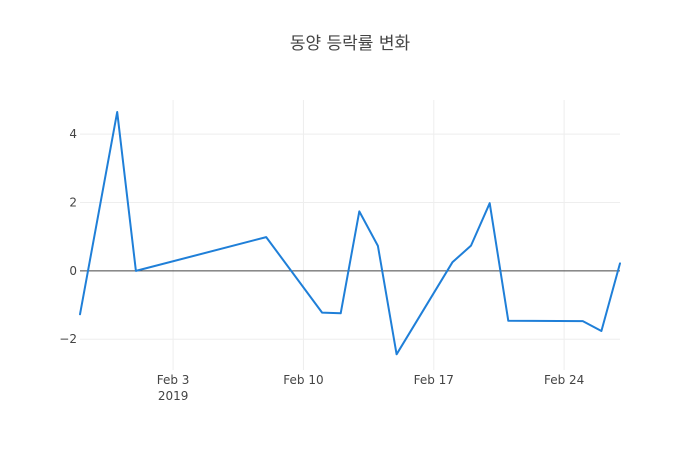 The image size is (700, 450). What do you see at coordinates (68, 339) in the screenshot?
I see `y-tick-label: −2` at bounding box center [68, 339].